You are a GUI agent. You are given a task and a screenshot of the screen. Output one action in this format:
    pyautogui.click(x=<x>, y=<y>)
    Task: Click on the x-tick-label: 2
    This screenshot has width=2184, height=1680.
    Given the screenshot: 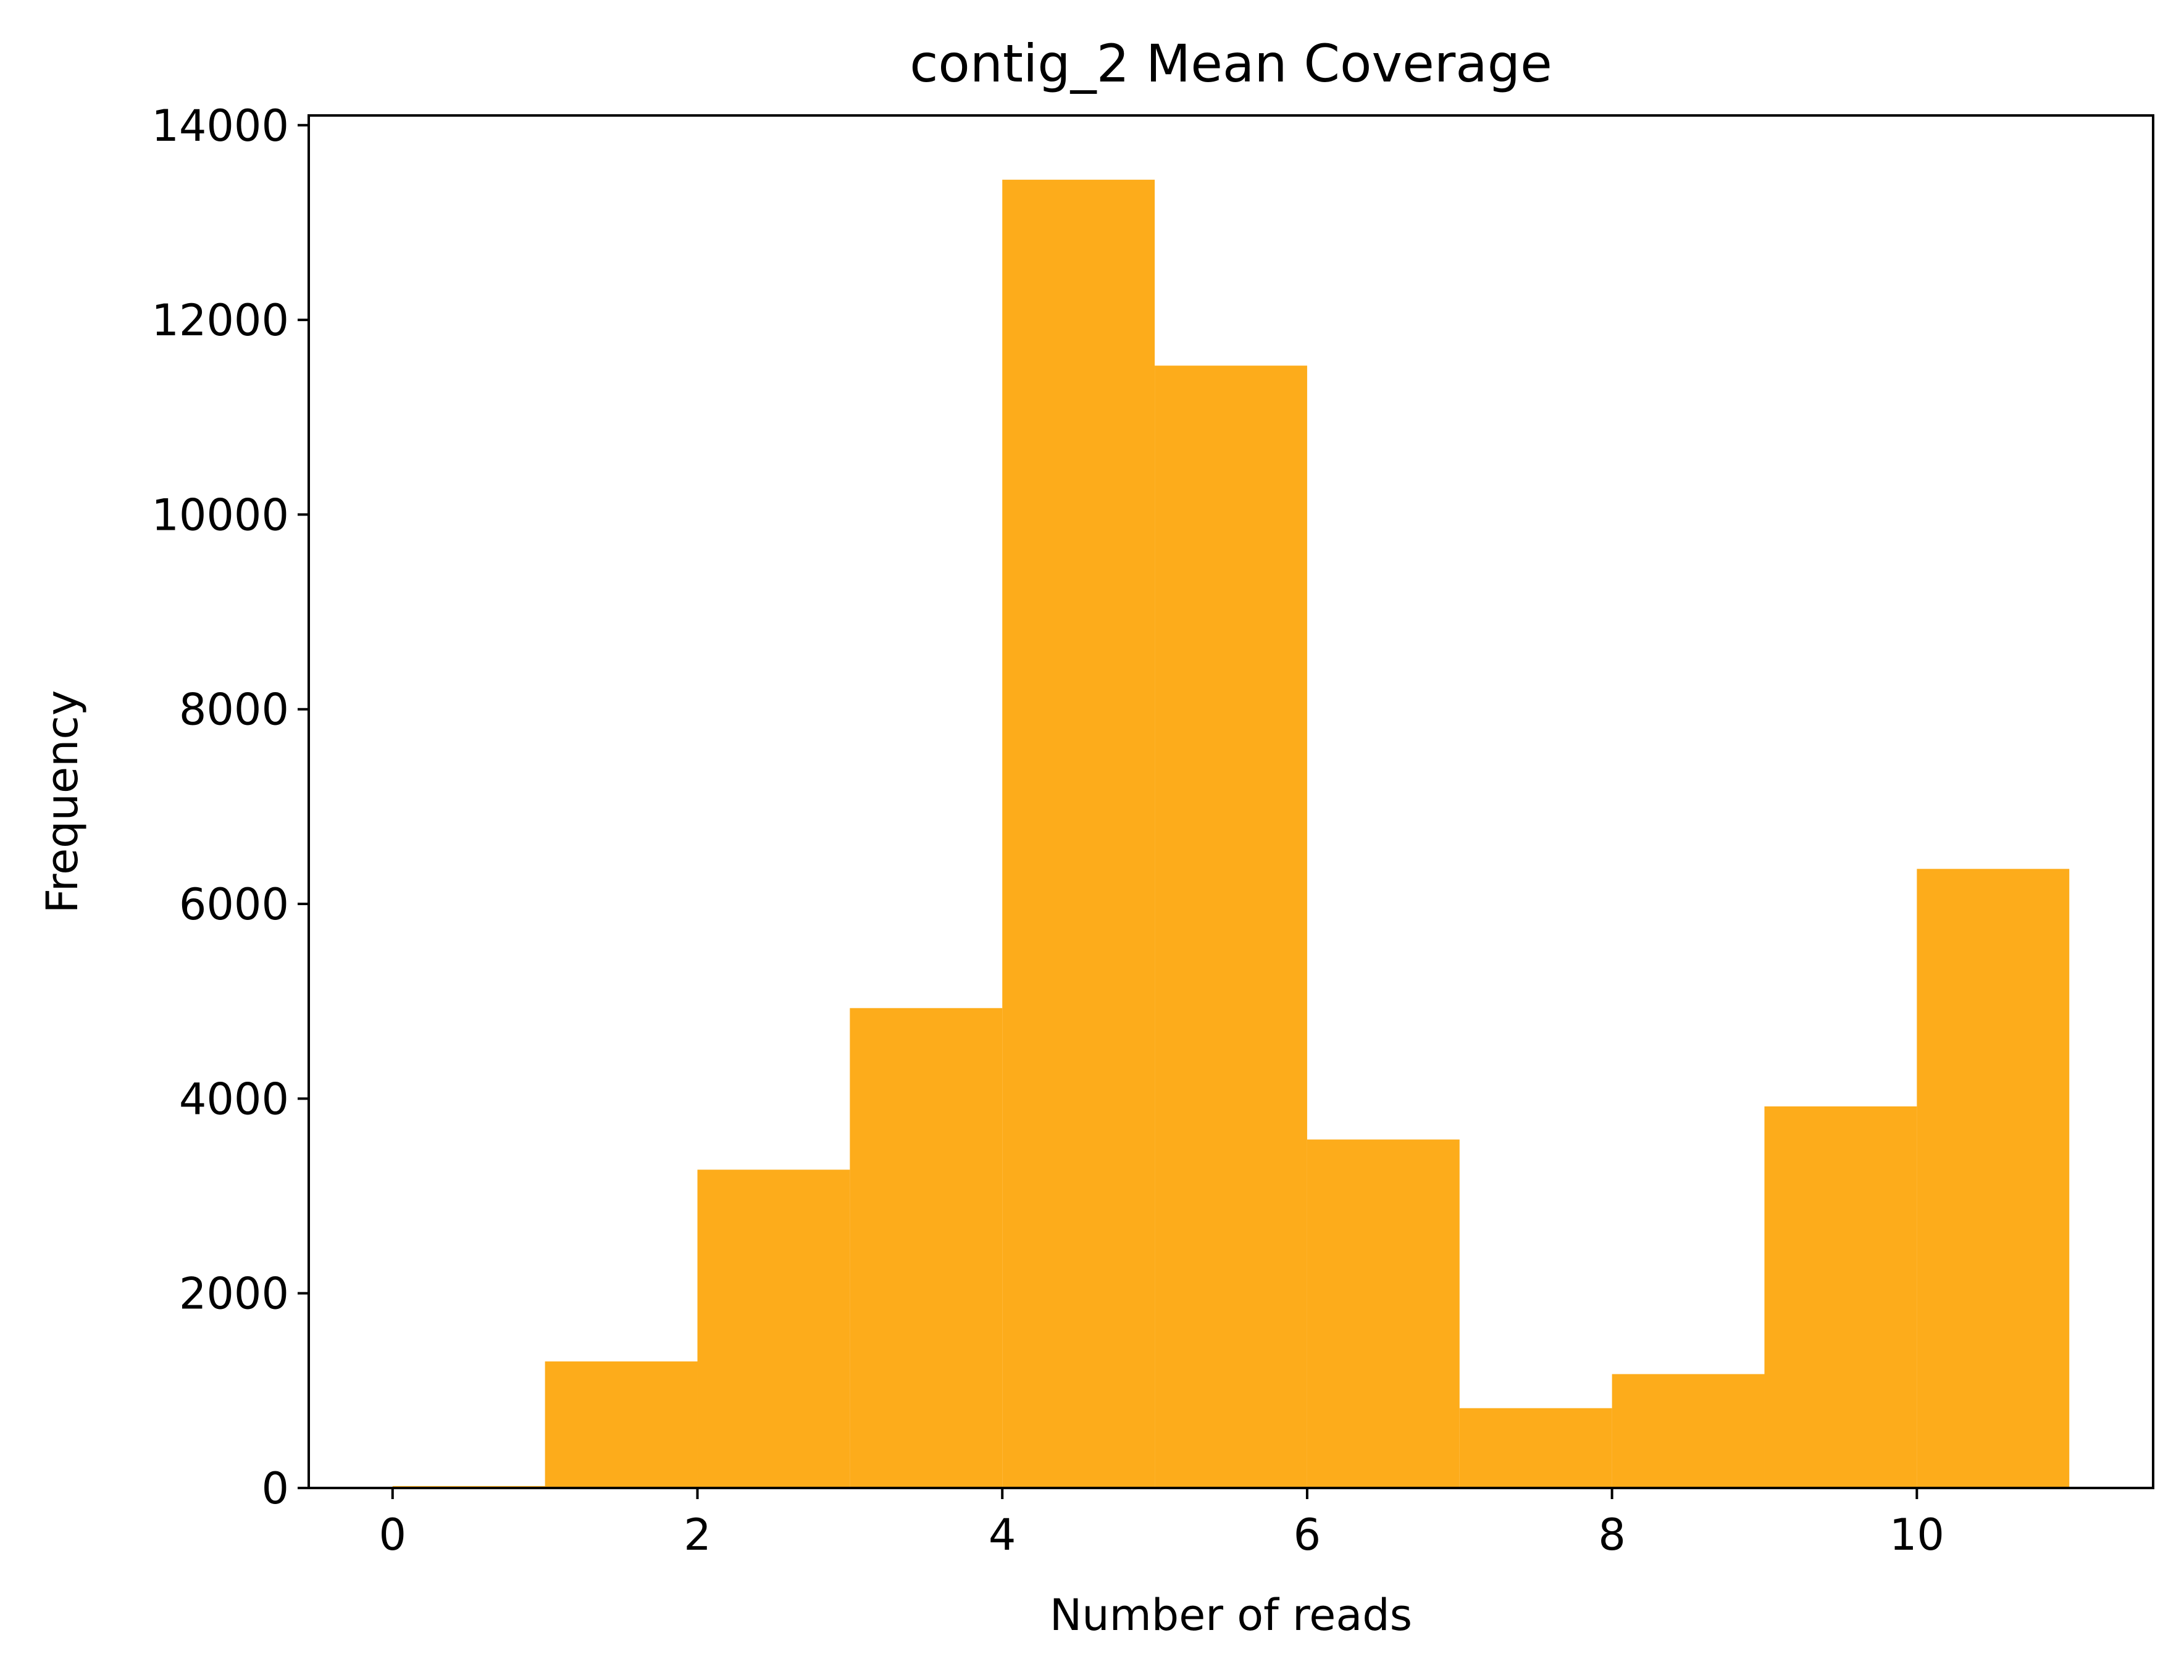 What is the action you would take?
    pyautogui.click(x=697, y=1535)
    